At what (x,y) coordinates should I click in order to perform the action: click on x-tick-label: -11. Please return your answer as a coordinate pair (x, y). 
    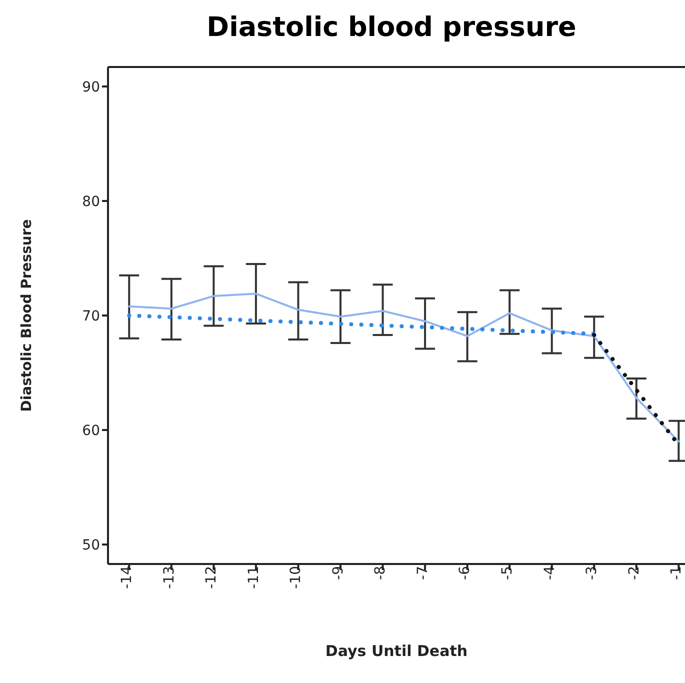
    Looking at the image, I should click on (254, 577).